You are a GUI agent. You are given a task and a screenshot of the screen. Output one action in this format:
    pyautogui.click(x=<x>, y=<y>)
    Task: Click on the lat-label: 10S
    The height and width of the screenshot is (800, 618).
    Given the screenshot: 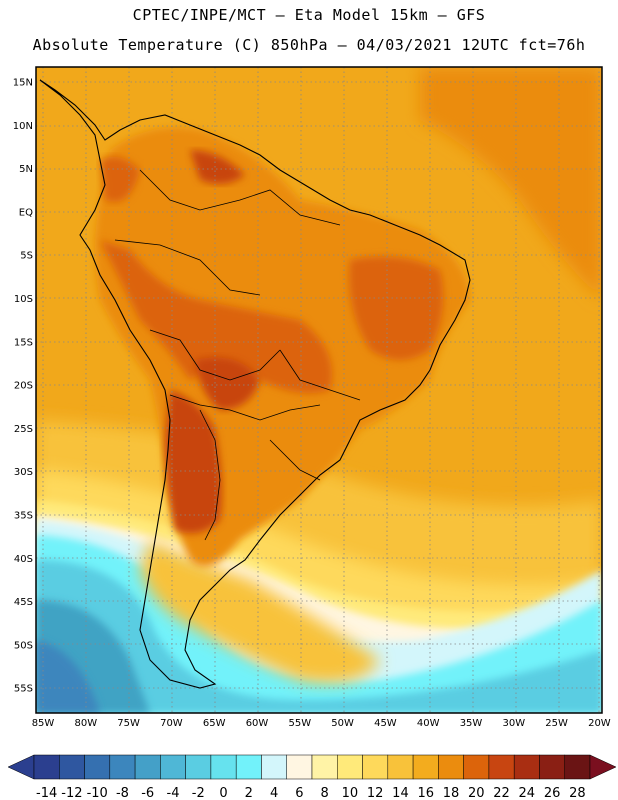 What is the action you would take?
    pyautogui.click(x=23, y=299)
    